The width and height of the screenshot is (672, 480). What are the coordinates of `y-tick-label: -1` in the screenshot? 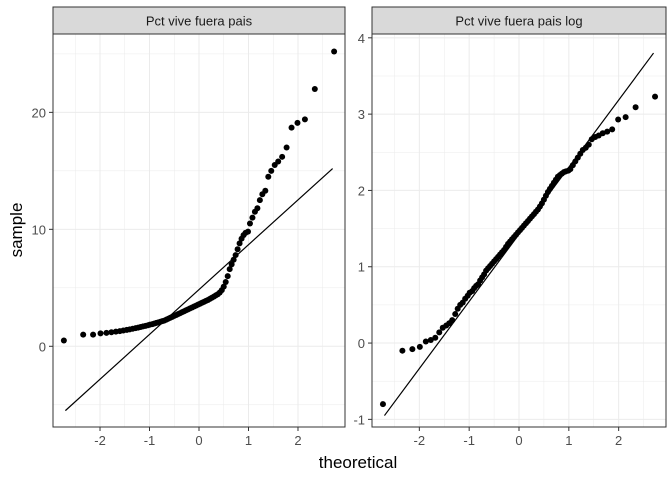 It's located at (359, 419).